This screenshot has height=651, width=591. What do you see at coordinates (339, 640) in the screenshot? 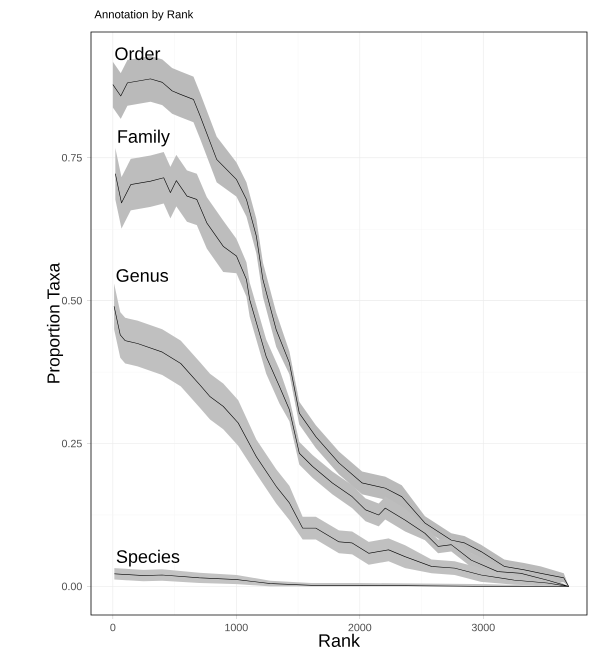
I see `x-axis-title: Rank` at bounding box center [339, 640].